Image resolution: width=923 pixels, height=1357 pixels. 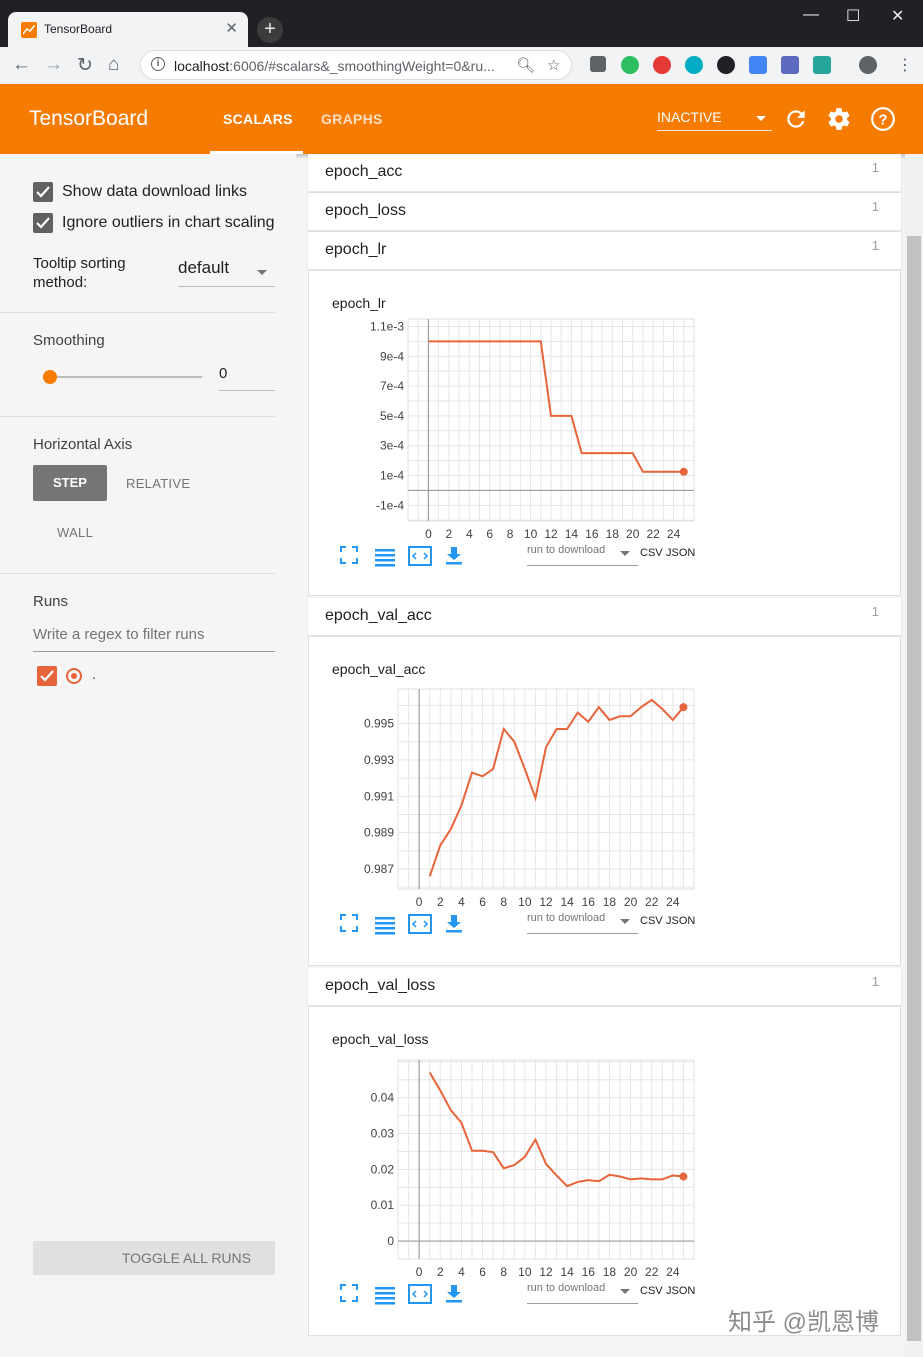 What do you see at coordinates (247, 378) in the screenshot?
I see `smoothing-value-input: 0` at bounding box center [247, 378].